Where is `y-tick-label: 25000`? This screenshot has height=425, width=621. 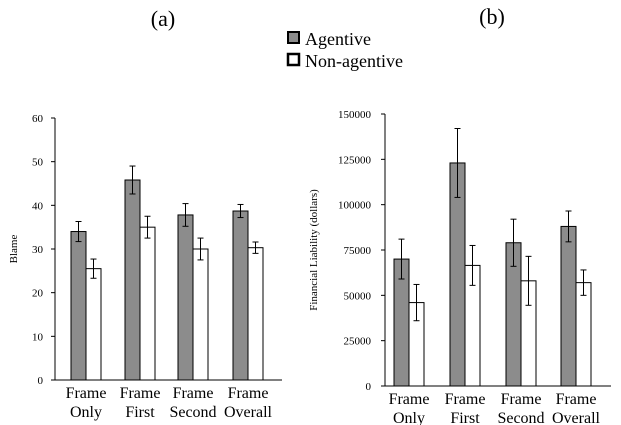 y-tick-label: 25000 is located at coordinates (358, 342).